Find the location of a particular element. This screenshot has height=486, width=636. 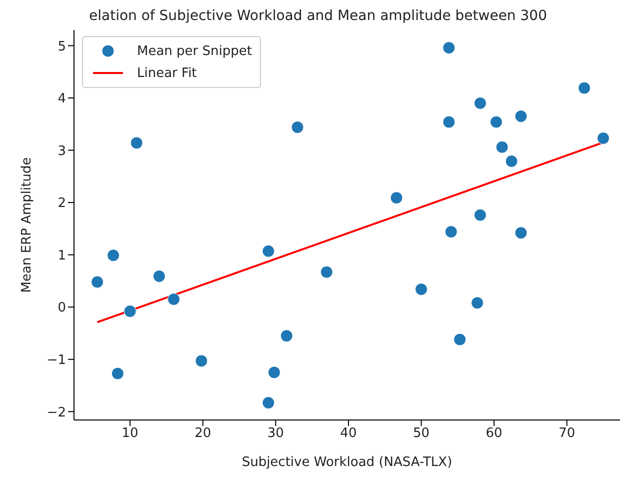

y-tick-label: −2 is located at coordinates (56, 412).